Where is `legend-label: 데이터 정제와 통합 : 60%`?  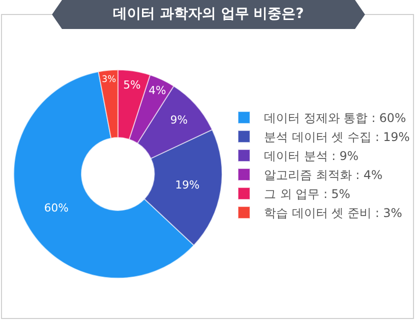 legend-label: 데이터 정제와 통합 : 60% is located at coordinates (335, 118).